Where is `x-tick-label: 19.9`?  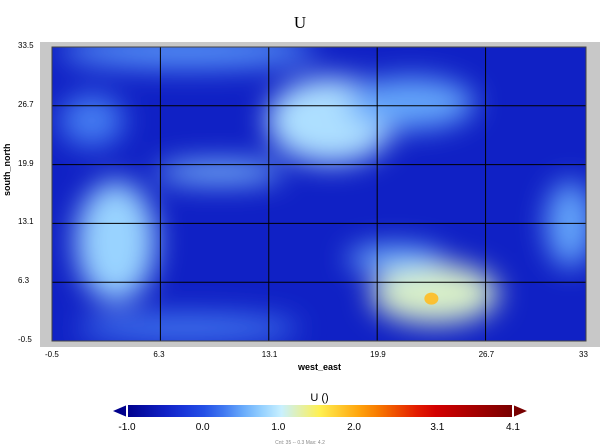 x-tick-label: 19.9 is located at coordinates (378, 354).